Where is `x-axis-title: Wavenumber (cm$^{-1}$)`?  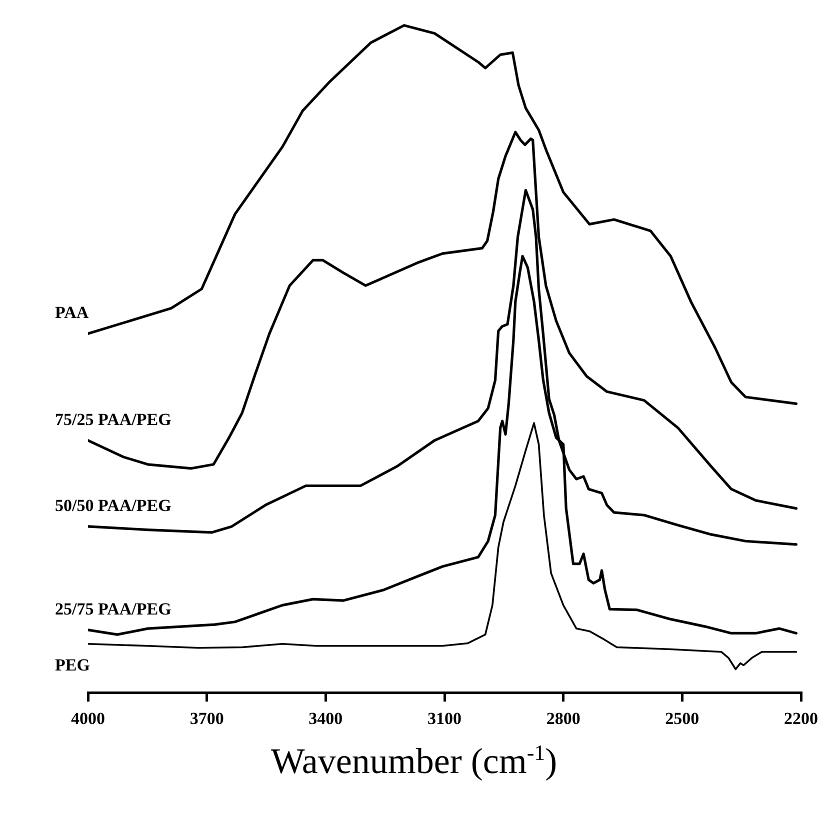
x-axis-title: Wavenumber (cm$^{-1}$) is located at coordinates (414, 761).